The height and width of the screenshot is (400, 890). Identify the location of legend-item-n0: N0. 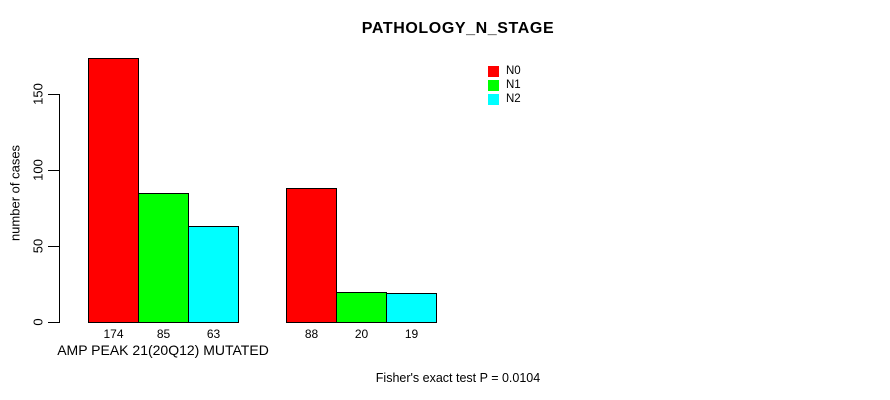
(504, 71).